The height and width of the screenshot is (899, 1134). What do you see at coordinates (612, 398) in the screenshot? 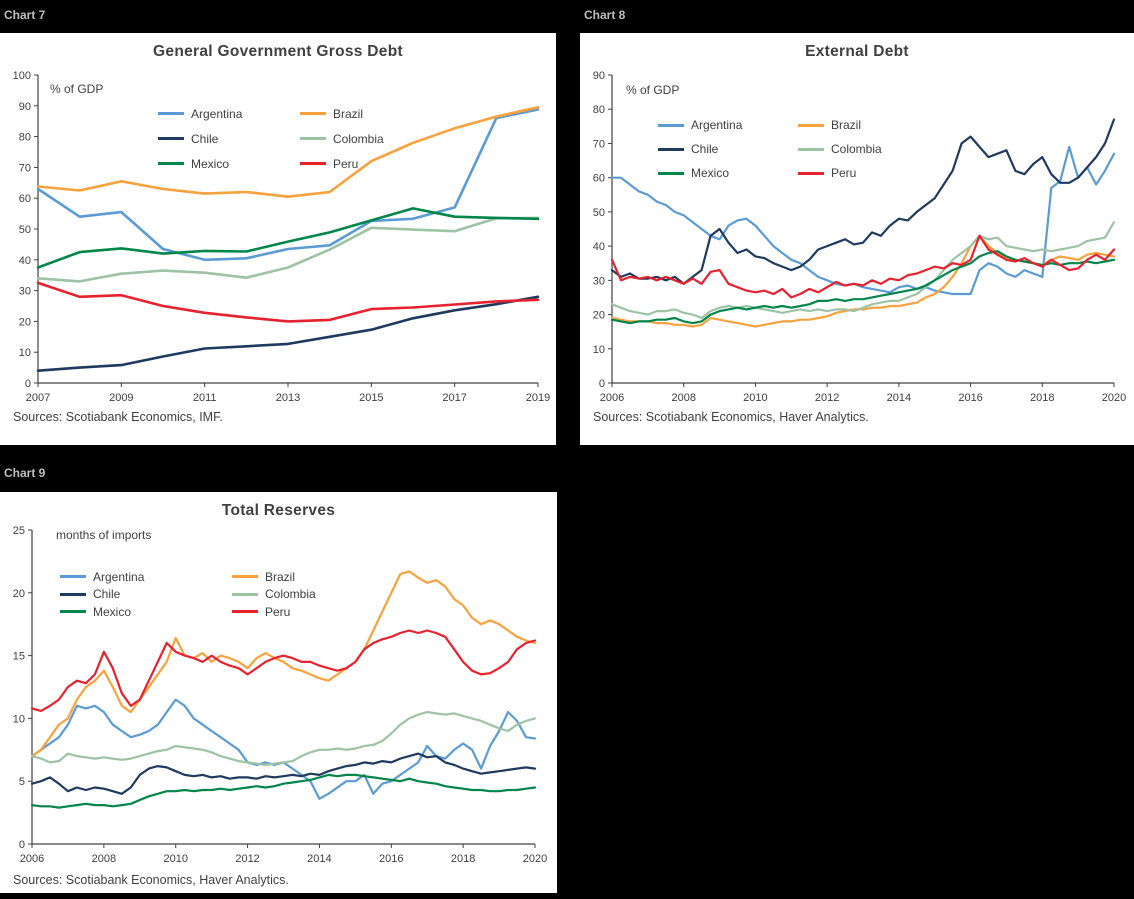
I see `x-tick-label: 2006` at bounding box center [612, 398].